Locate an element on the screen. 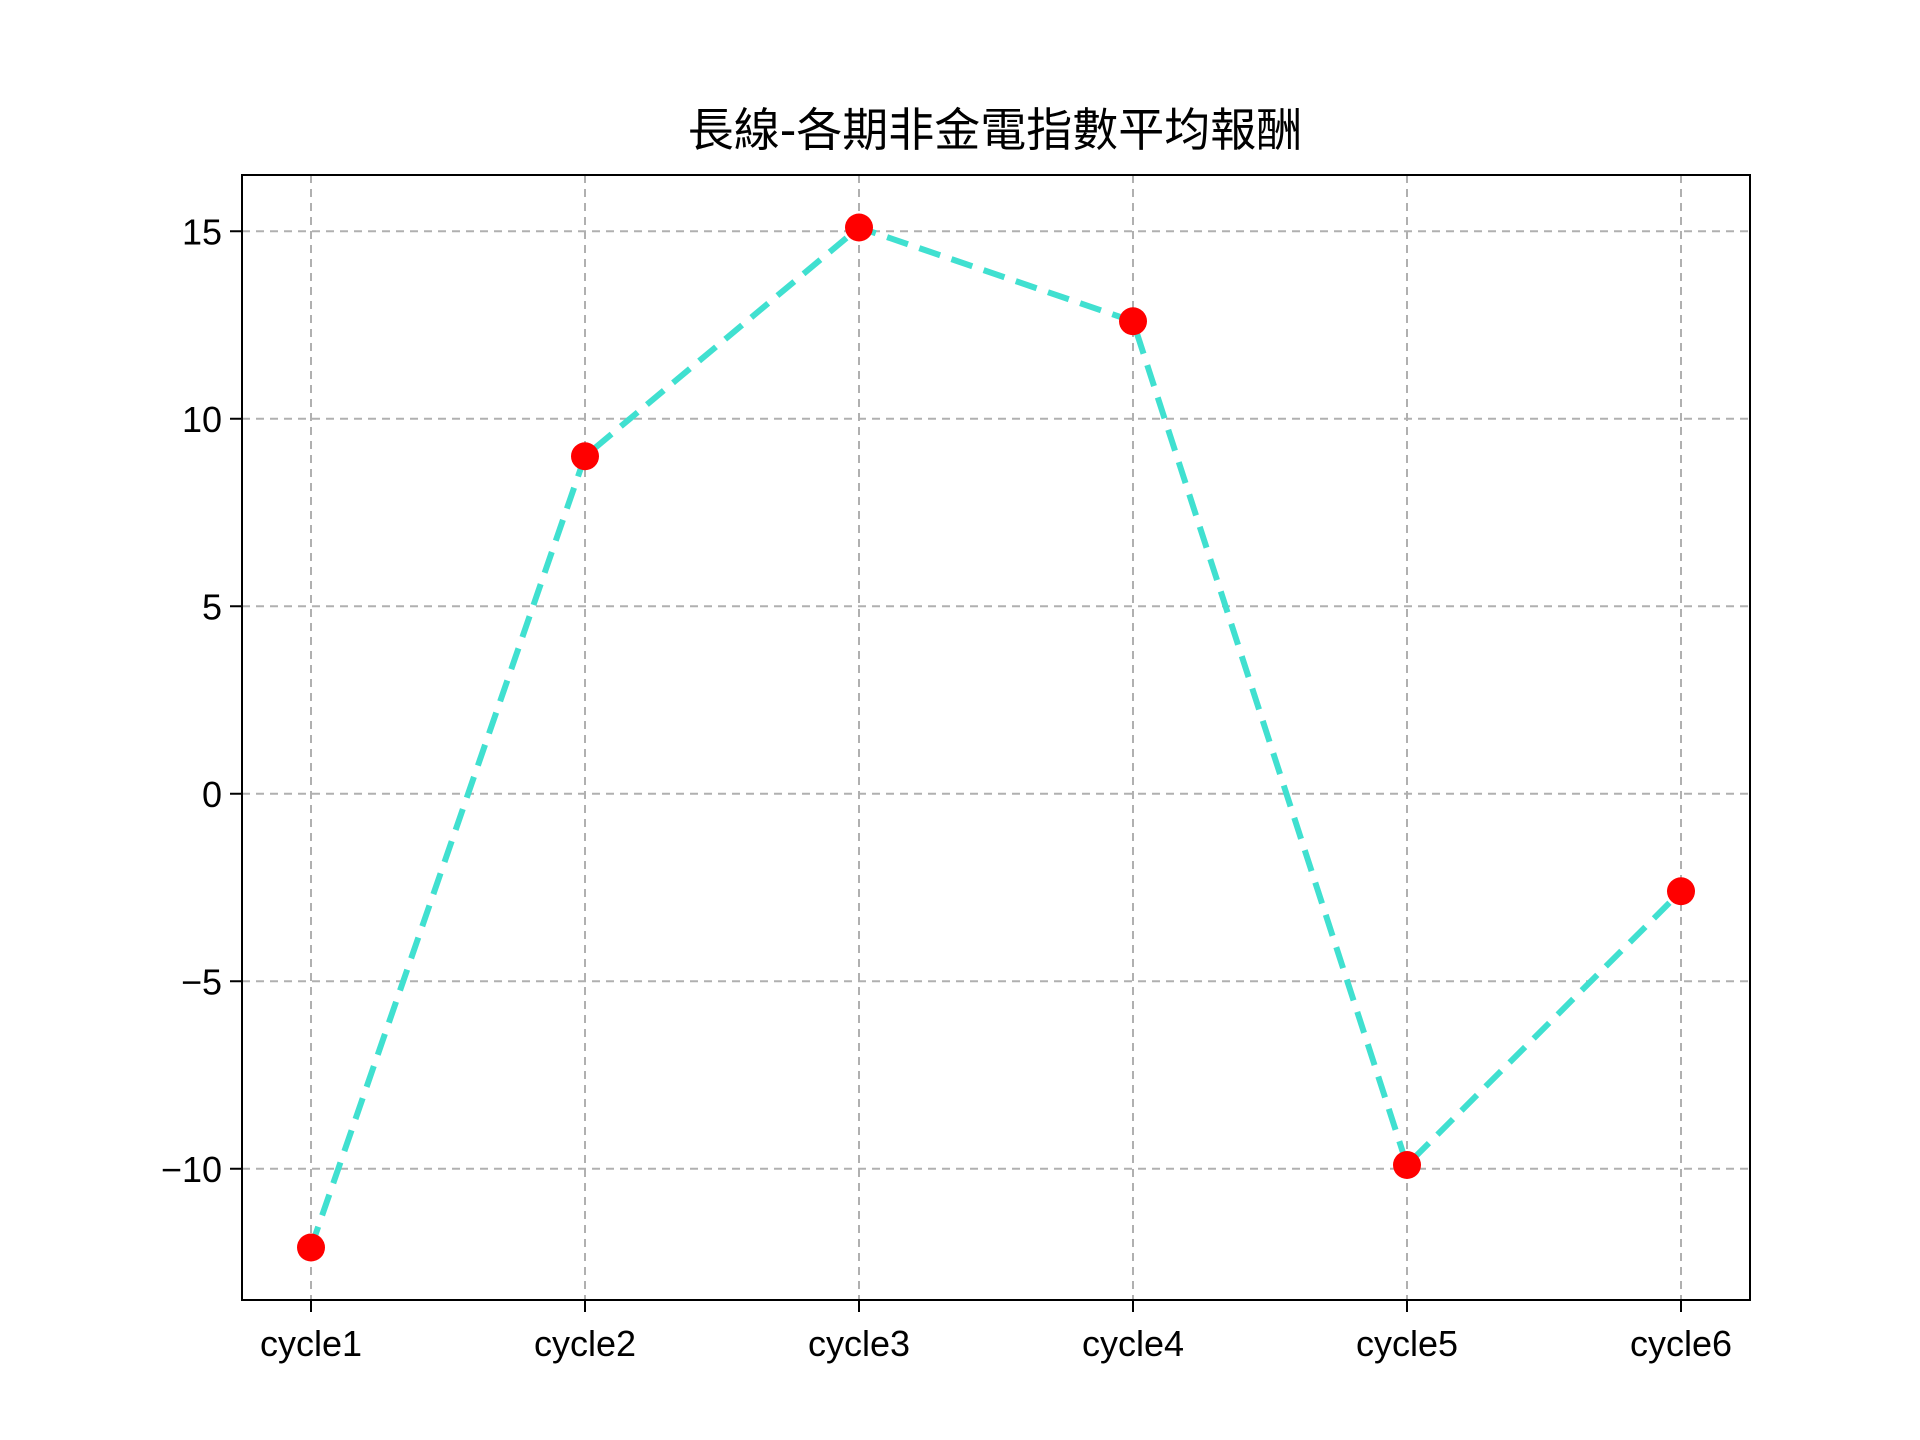  data-point-cycle5 is located at coordinates (1407, 1165).